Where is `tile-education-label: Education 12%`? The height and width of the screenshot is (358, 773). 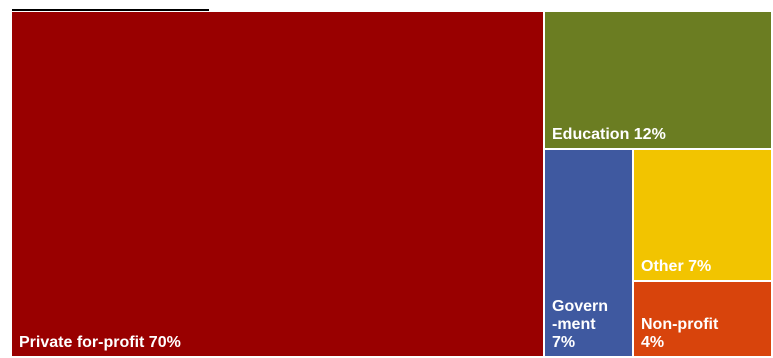 tile-education-label: Education 12% is located at coordinates (609, 134).